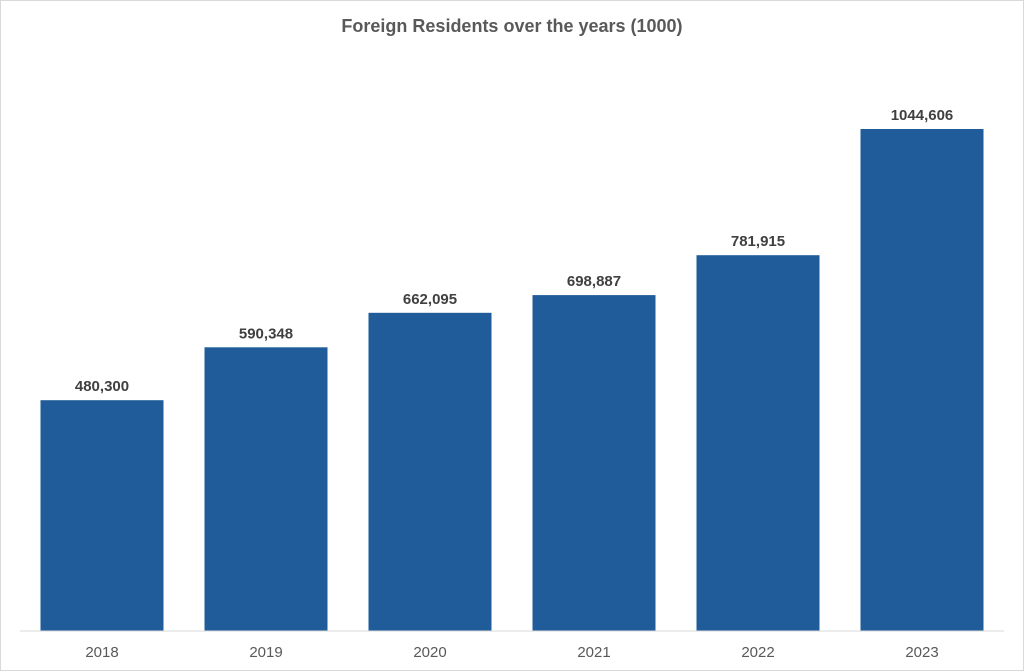 Image resolution: width=1024 pixels, height=671 pixels. What do you see at coordinates (511, 26) in the screenshot?
I see `chart-title: Foreign Residents over the years (1000)` at bounding box center [511, 26].